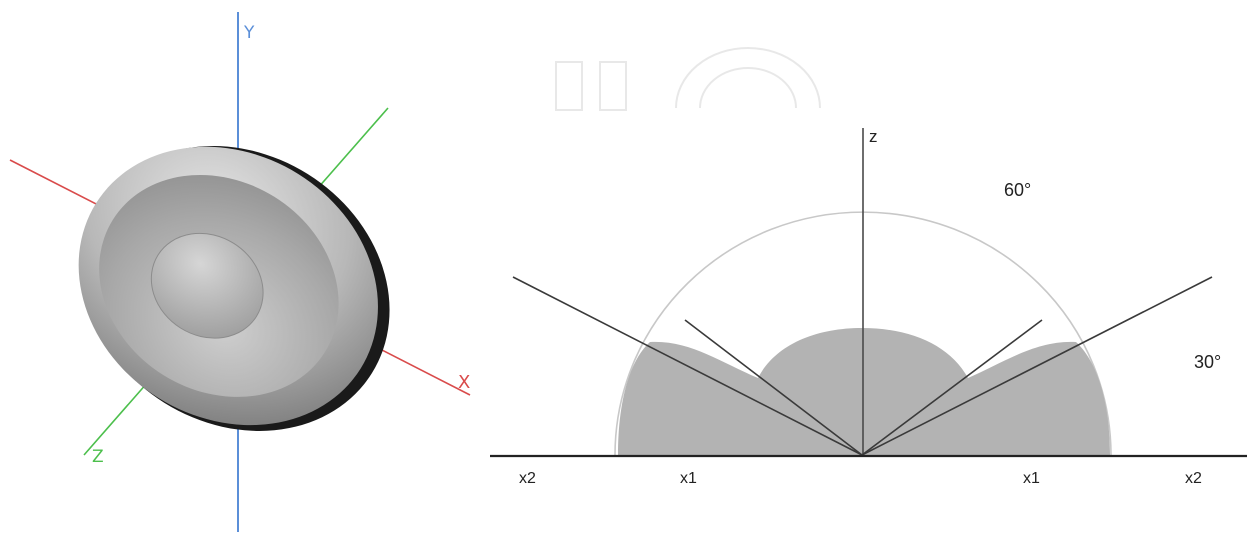 The height and width of the screenshot is (535, 1247). Describe the element at coordinates (1017, 190) in the screenshot. I see `angle-label-60: 60°` at that location.